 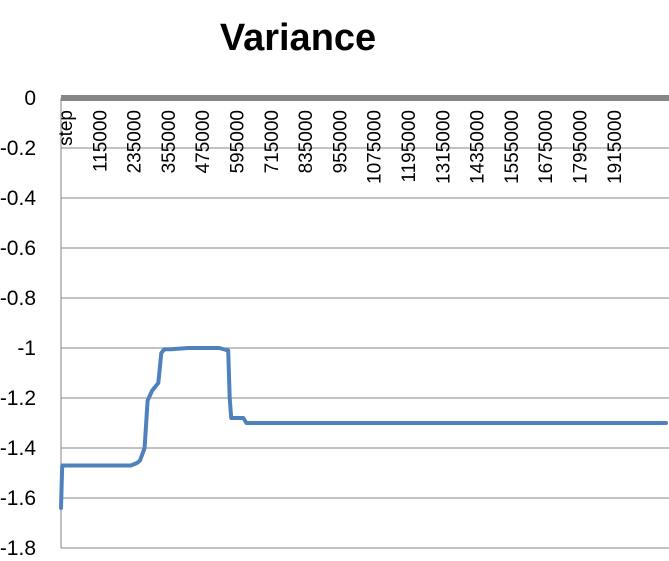 I want to click on x-tick-label: 1555000, so click(x=512, y=147).